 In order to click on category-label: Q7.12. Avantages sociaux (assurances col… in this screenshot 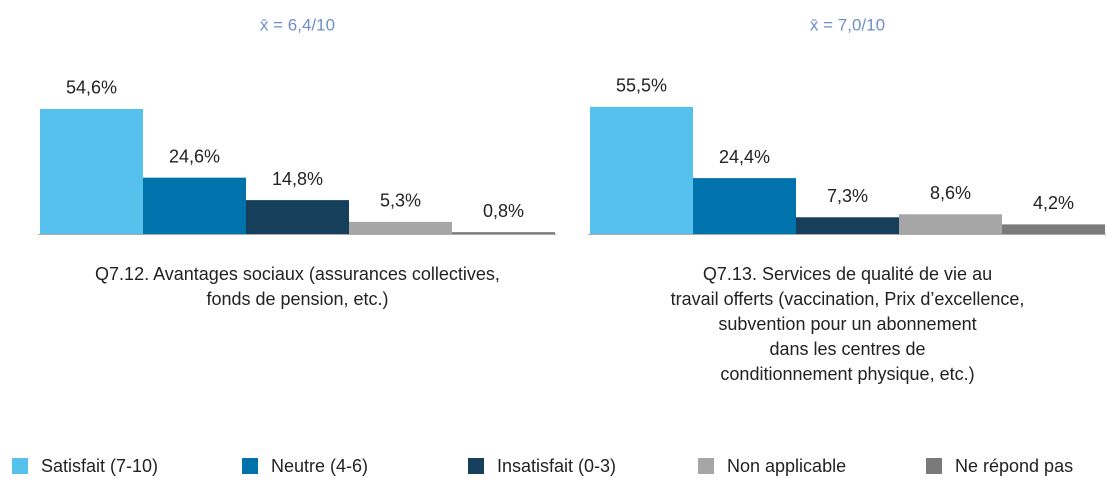, I will do `click(297, 286)`.